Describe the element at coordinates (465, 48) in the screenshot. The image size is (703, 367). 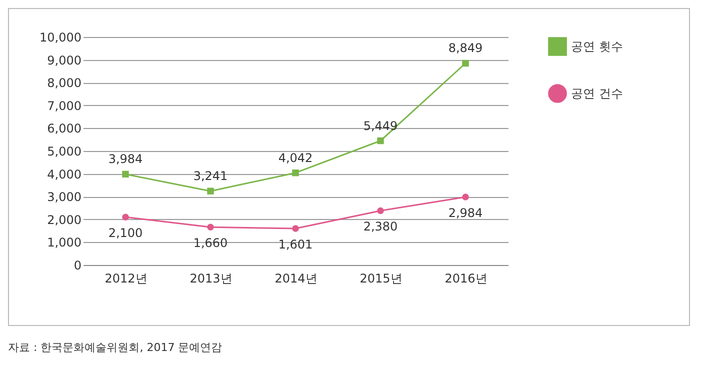
I see `data-label: 8,849` at that location.